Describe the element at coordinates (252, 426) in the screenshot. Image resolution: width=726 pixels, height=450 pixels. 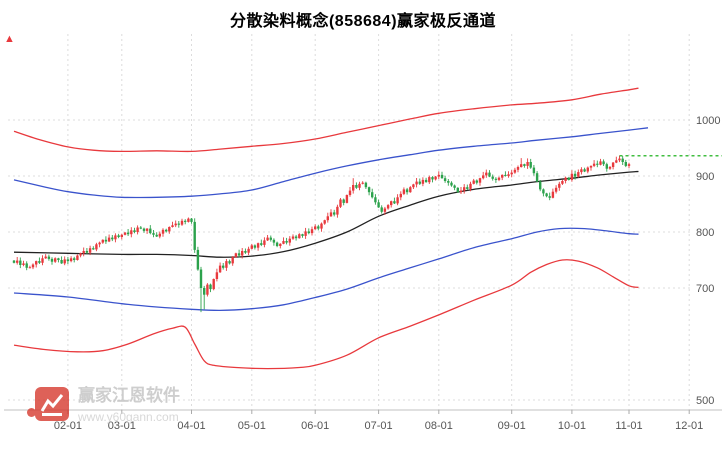
I see `x-axis-label: 05-01` at that location.